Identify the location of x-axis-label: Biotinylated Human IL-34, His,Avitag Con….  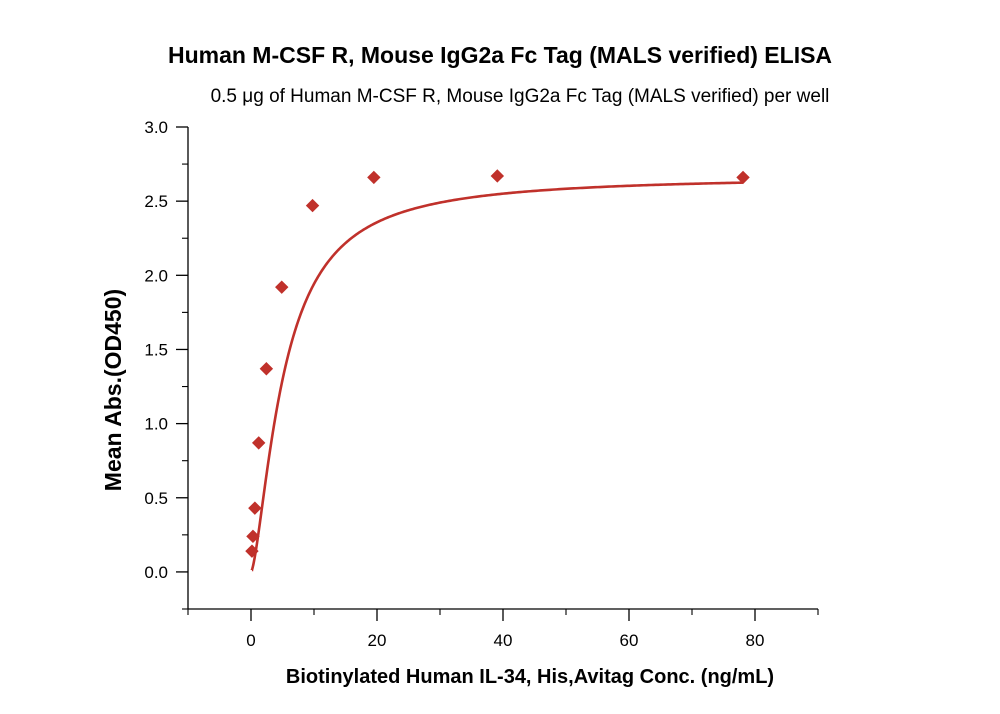
(530, 677).